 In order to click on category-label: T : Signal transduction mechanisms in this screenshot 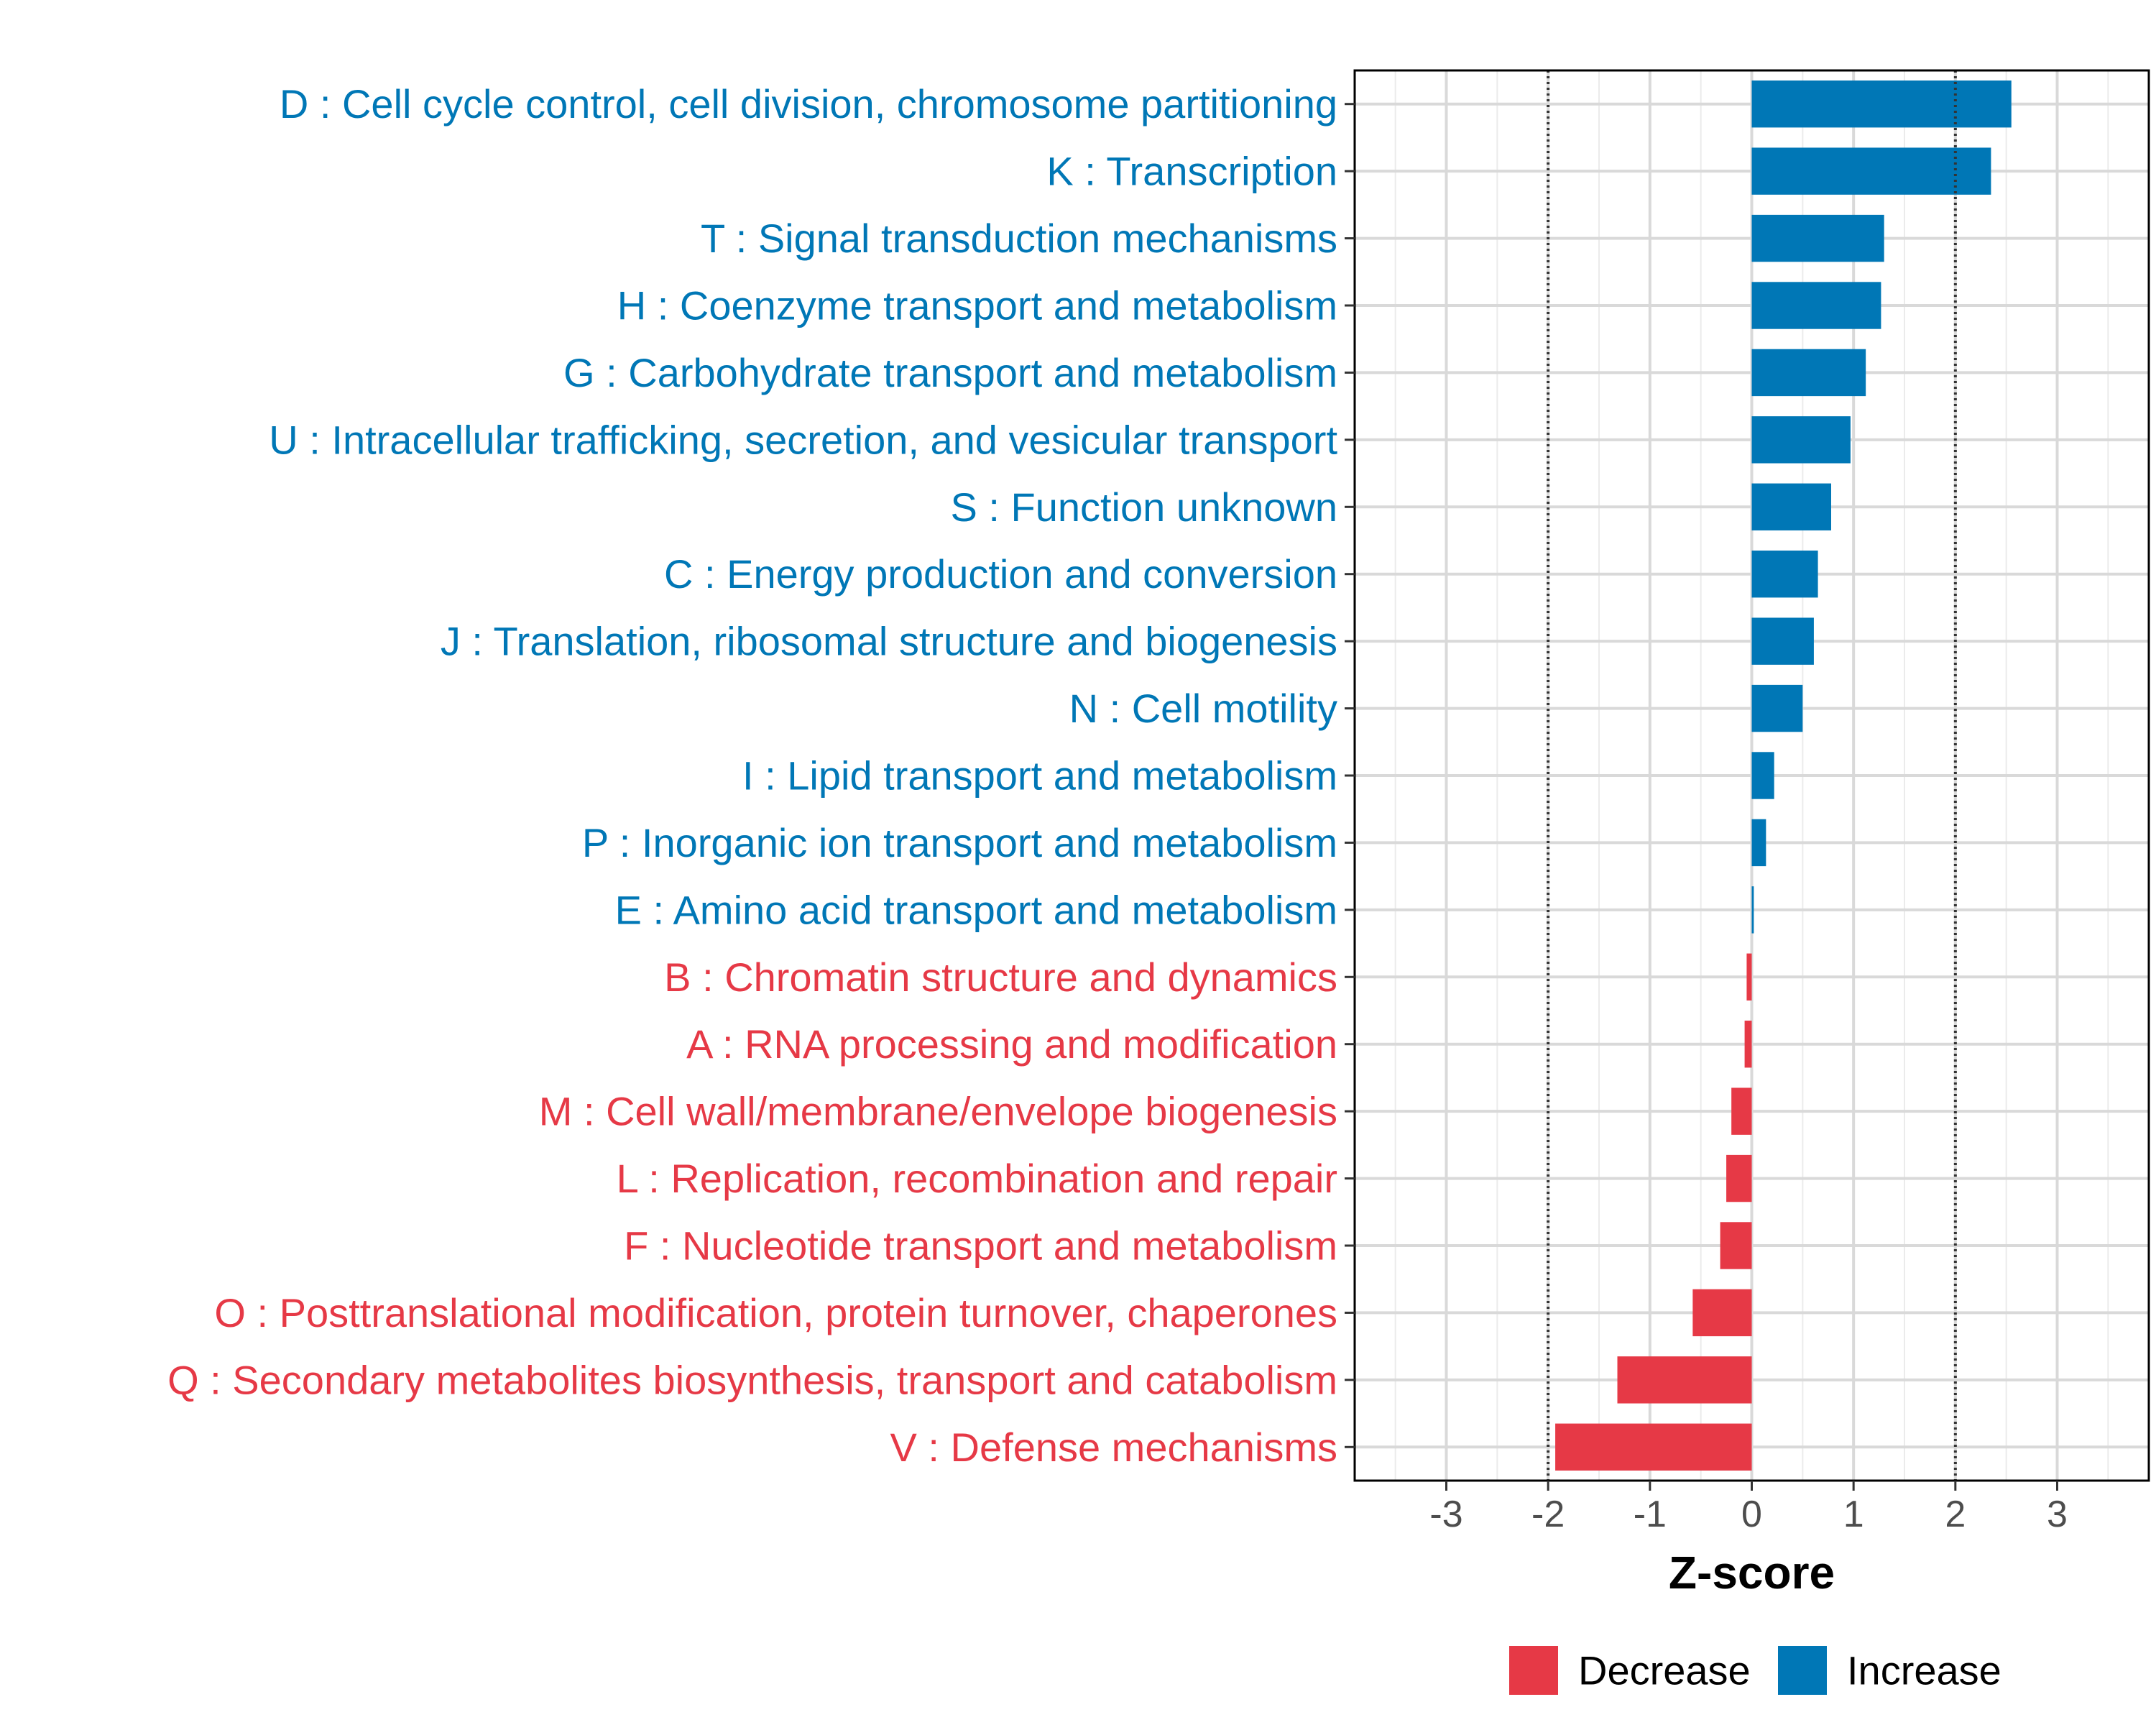, I will do `click(1019, 238)`.